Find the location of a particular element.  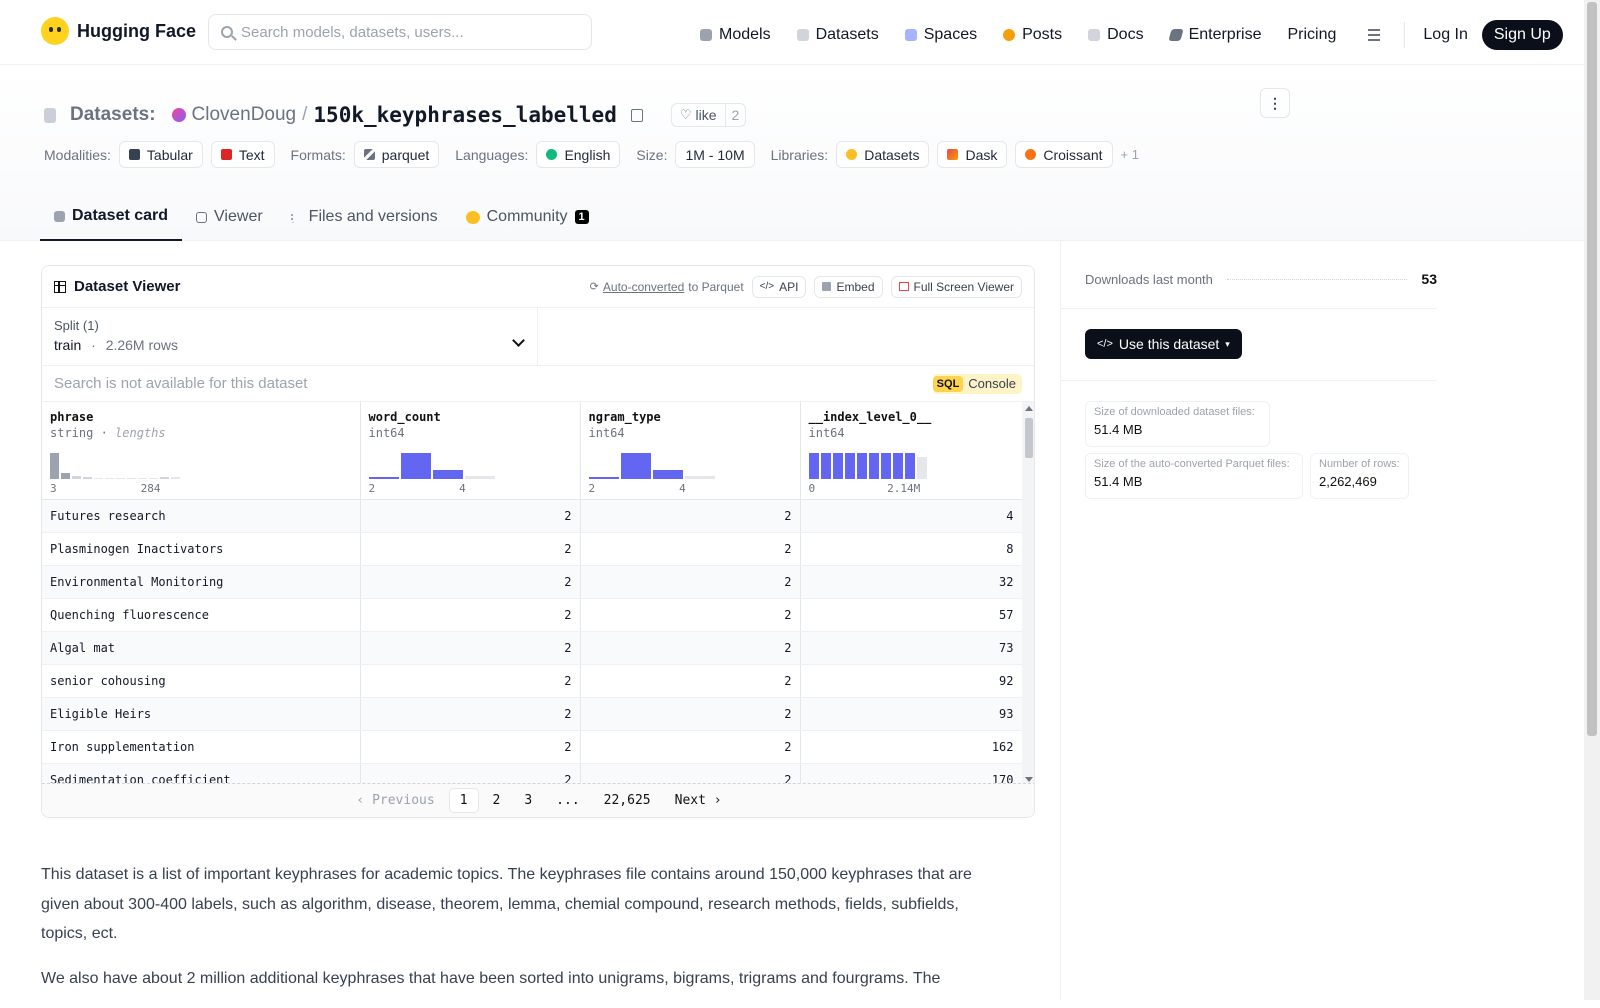

table-row: Plasminogen Inactivators 2 2 8 is located at coordinates (532, 549).